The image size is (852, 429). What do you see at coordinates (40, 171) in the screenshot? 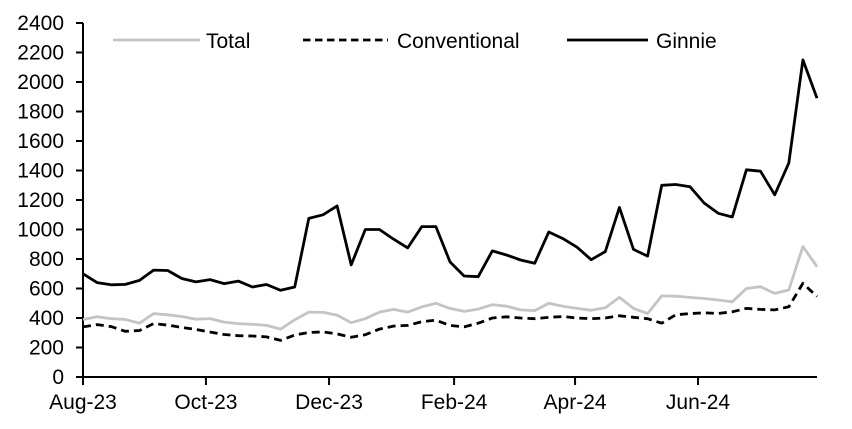
I see `y-tick-label: 1400` at bounding box center [40, 171].